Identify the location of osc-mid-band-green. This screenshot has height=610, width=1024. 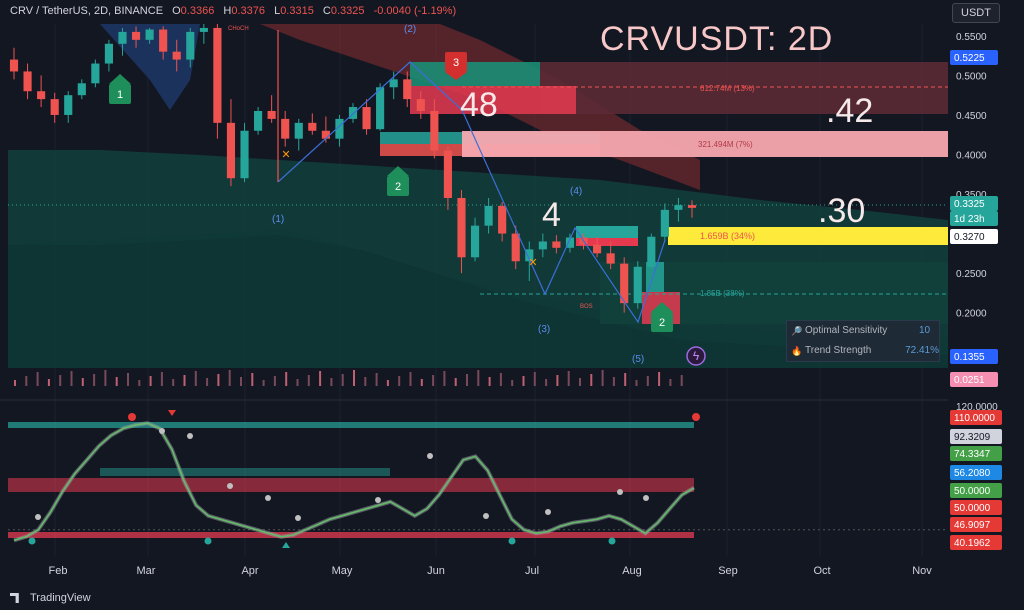
(245, 472).